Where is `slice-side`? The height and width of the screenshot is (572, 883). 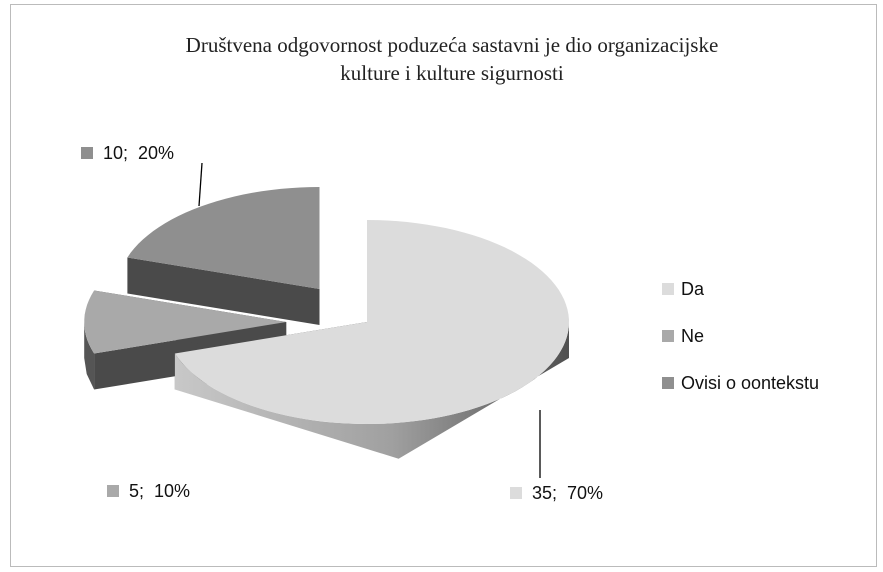 slice-side is located at coordinates (223, 291).